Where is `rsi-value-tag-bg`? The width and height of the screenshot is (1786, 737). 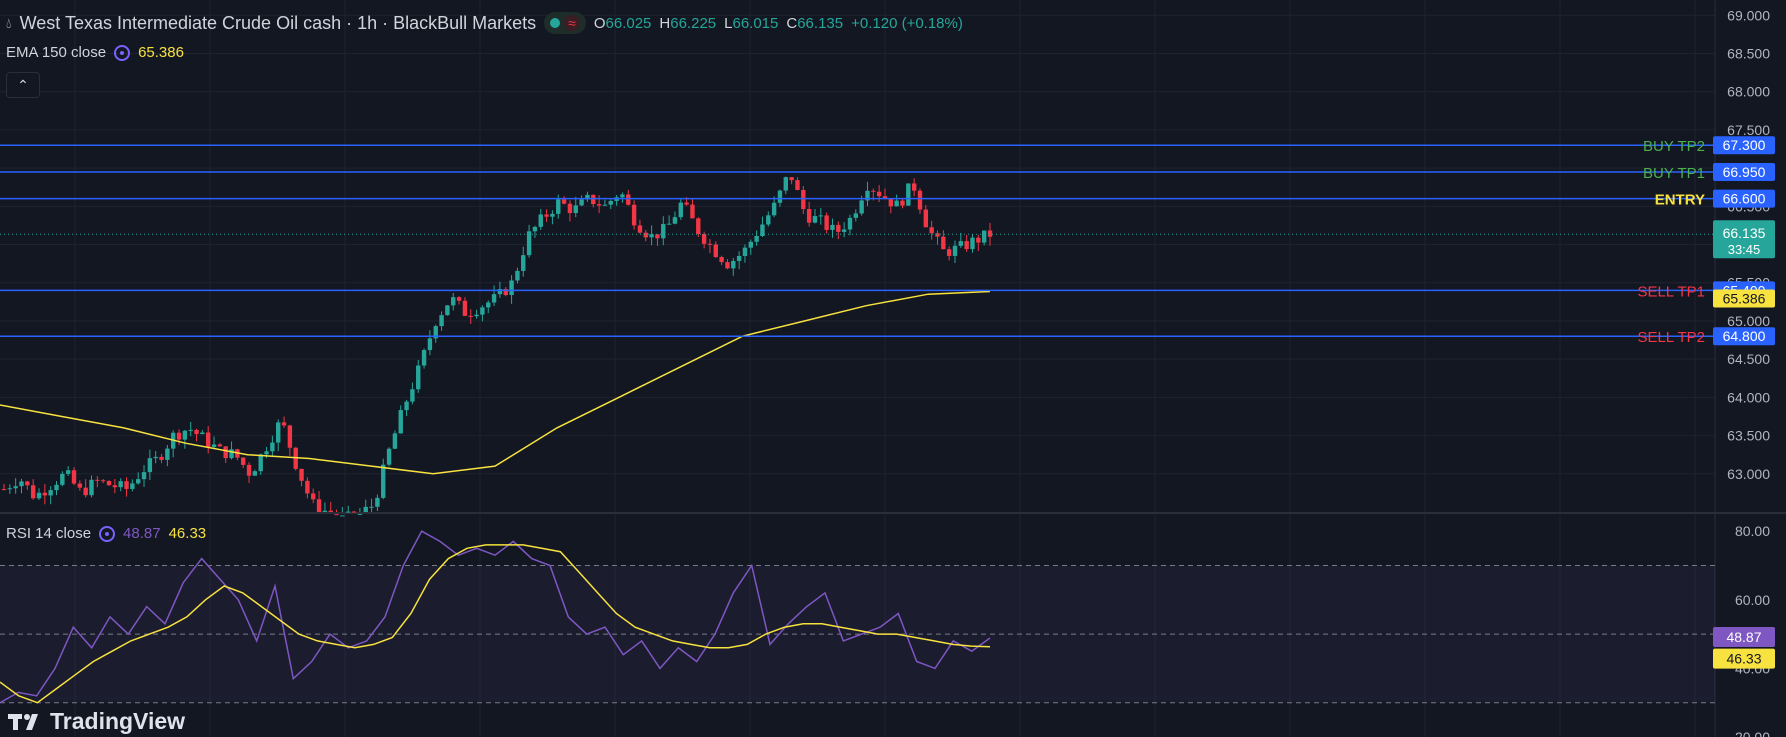
rsi-value-tag-bg is located at coordinates (1744, 636).